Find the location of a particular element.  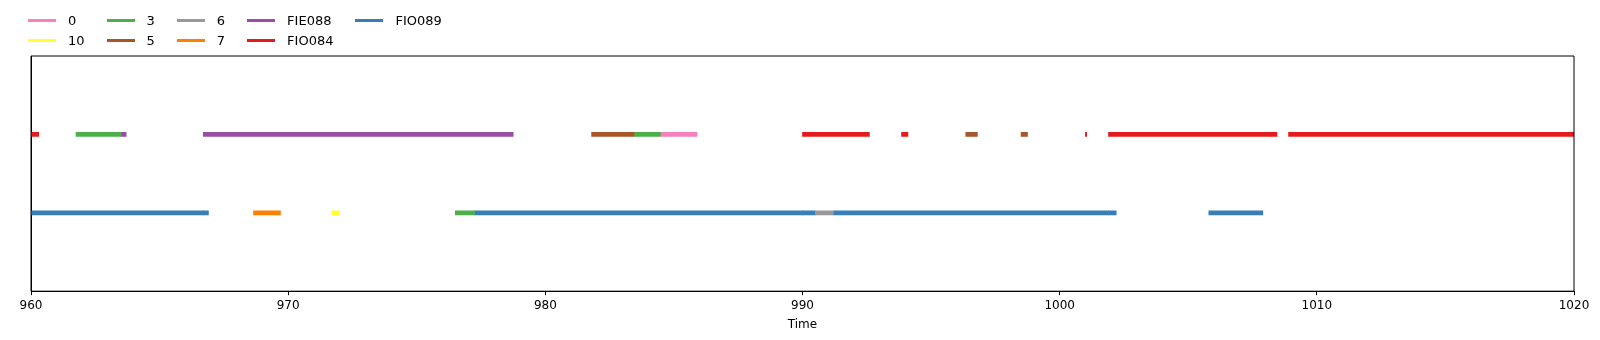

x-tick-label: 1020 is located at coordinates (1574, 304).